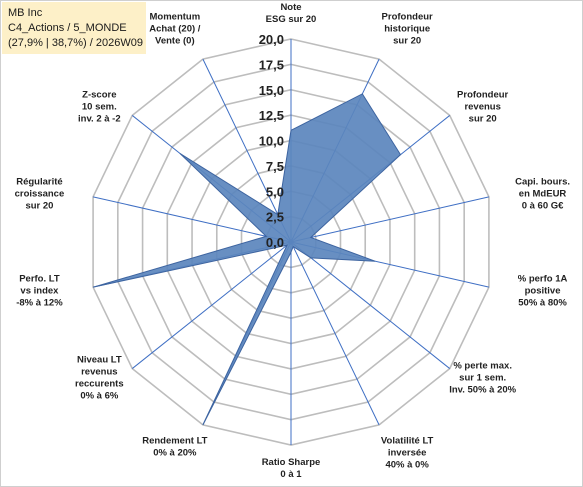  What do you see at coordinates (407, 453) in the screenshot?
I see `axis-label-7: Volatilité LT inversée 40% à 0%` at bounding box center [407, 453].